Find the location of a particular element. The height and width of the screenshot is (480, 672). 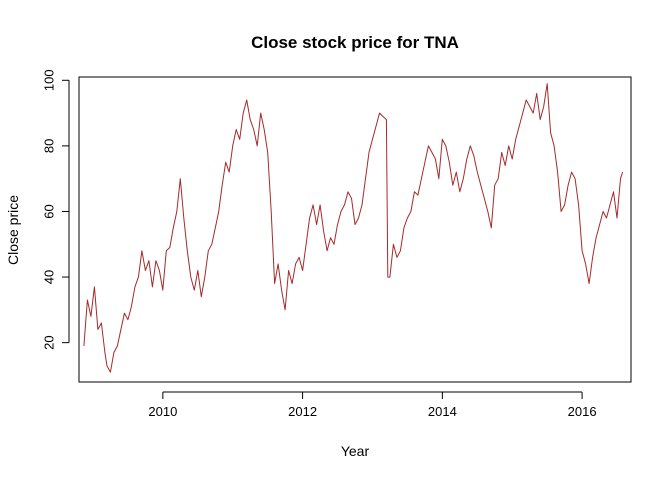

y-axis-label: Close price is located at coordinates (13, 230).